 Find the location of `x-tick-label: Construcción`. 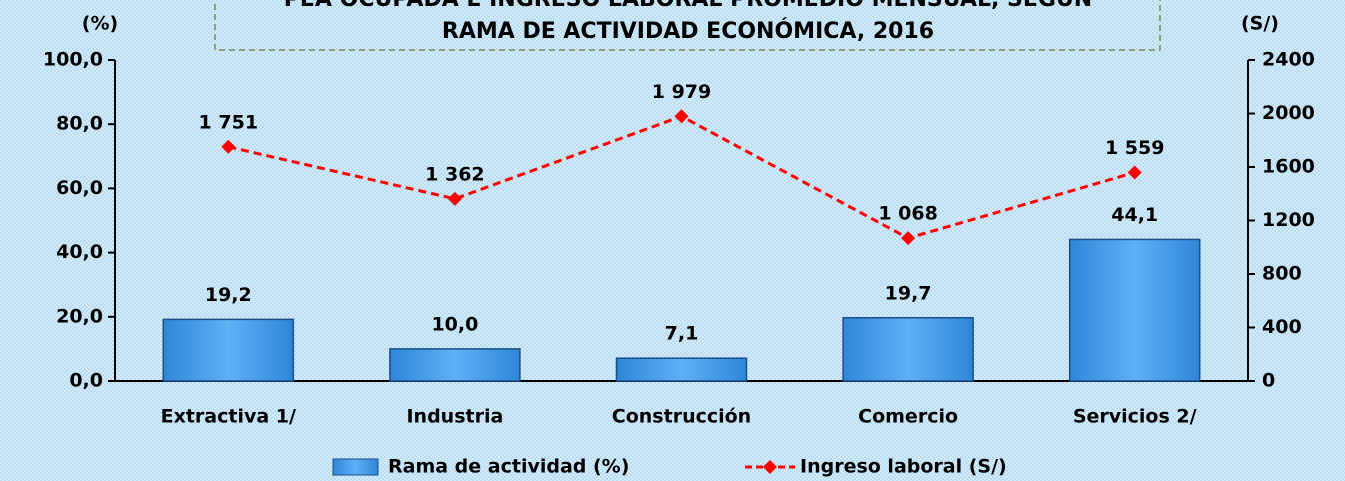

x-tick-label: Construcción is located at coordinates (681, 417).